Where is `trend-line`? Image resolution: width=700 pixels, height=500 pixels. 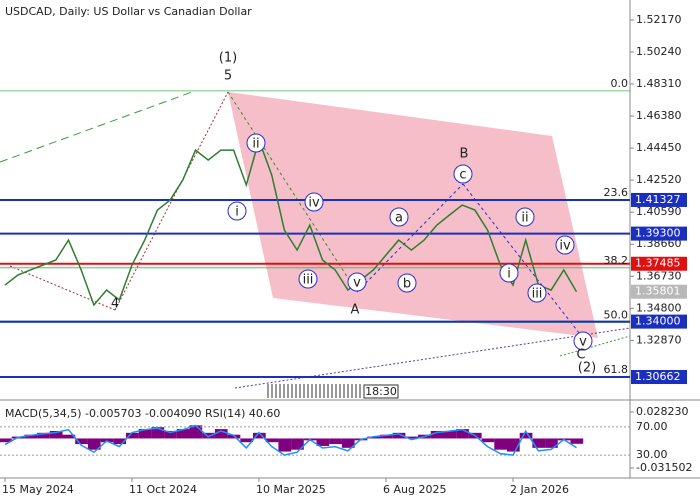 trend-line is located at coordinates (96, 127).